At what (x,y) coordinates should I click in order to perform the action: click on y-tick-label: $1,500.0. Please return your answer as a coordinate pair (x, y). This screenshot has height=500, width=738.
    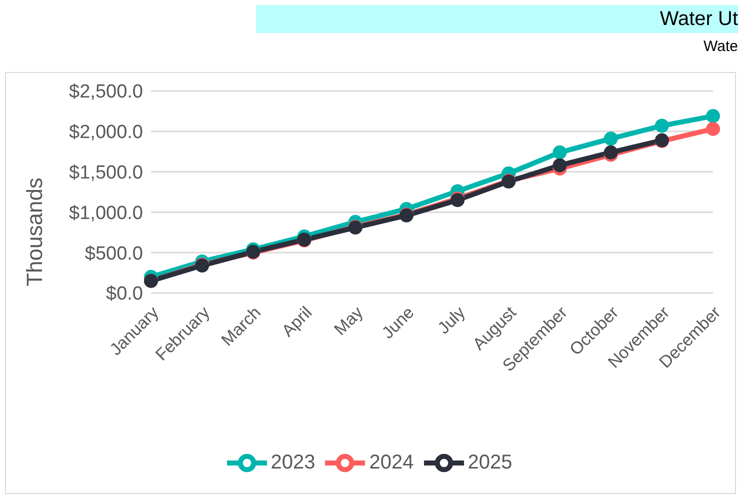
    Looking at the image, I should click on (106, 173).